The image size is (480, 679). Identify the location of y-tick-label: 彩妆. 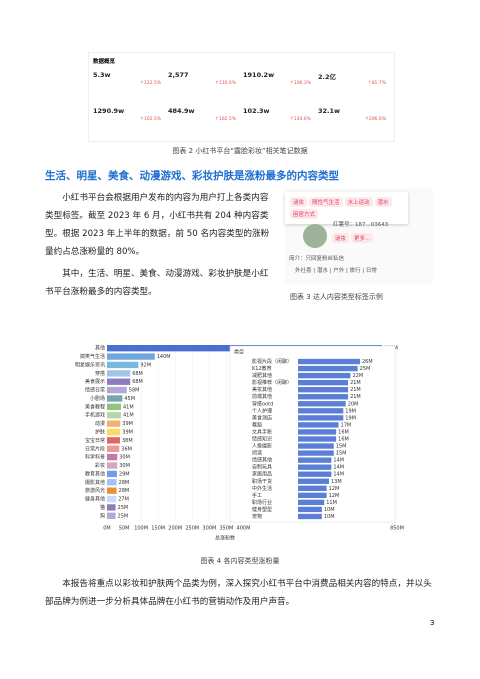
(100, 465).